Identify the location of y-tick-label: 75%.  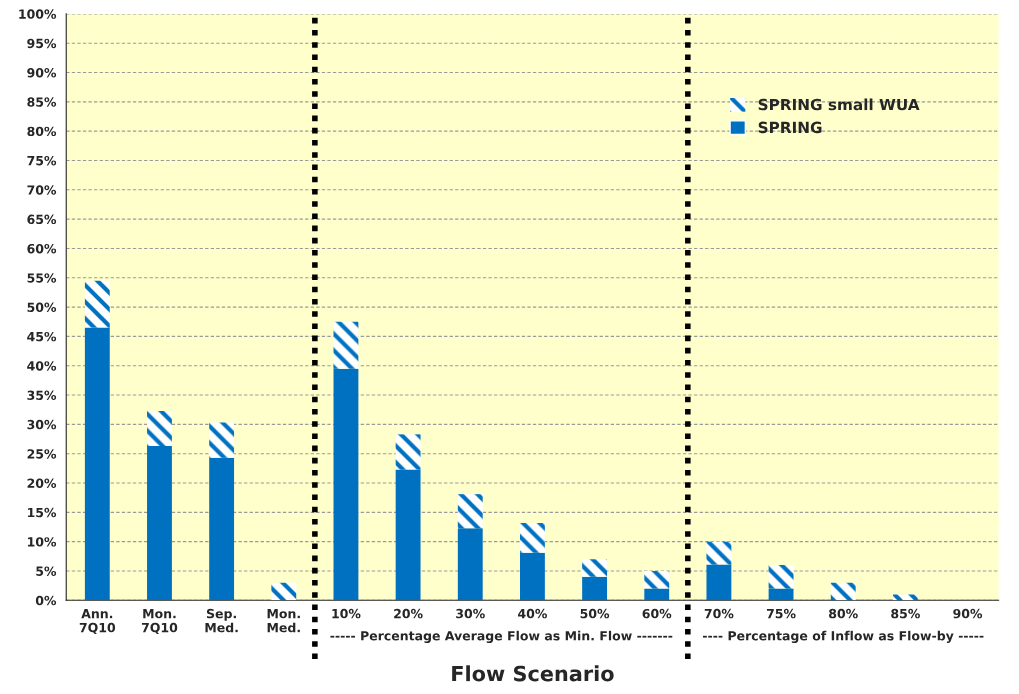
(42, 160).